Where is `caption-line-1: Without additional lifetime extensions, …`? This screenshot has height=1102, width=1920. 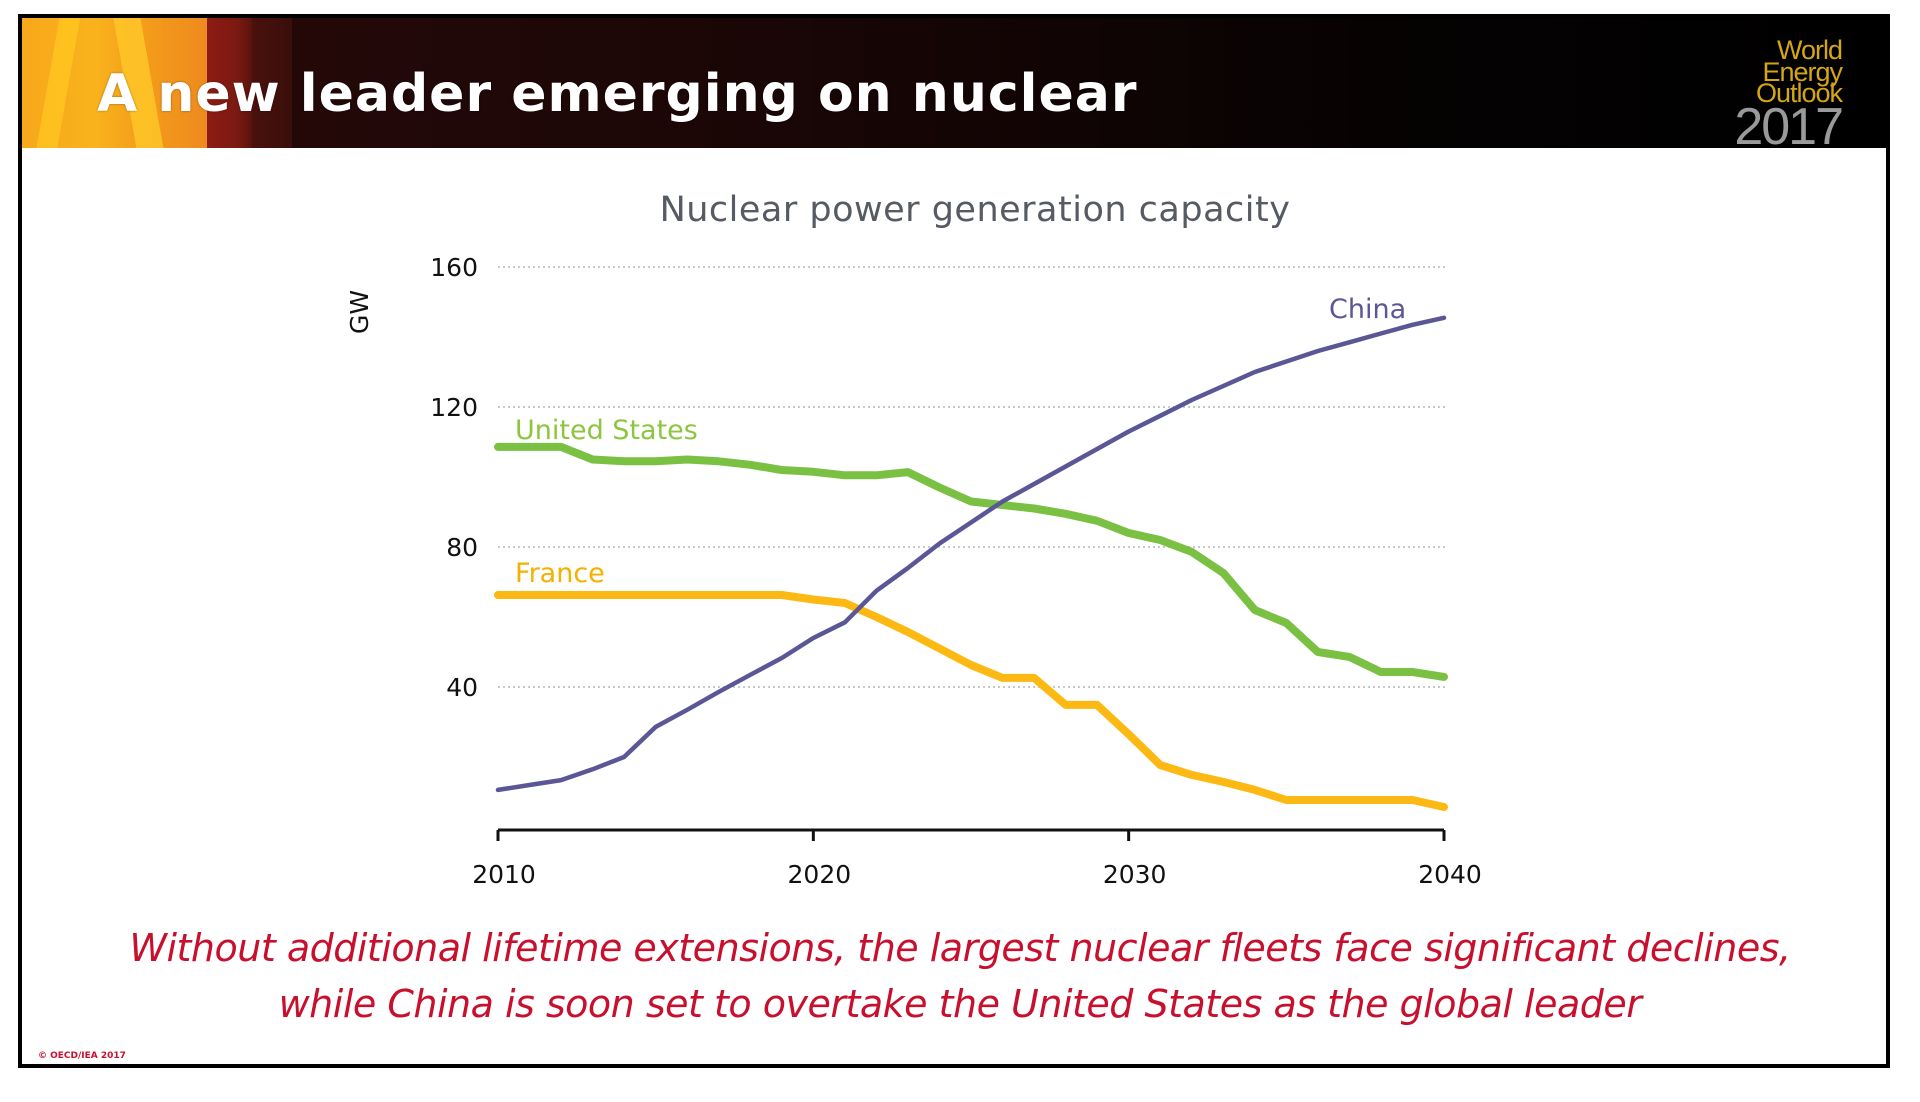
caption-line-1: Without additional lifetime extensions, … is located at coordinates (960, 948).